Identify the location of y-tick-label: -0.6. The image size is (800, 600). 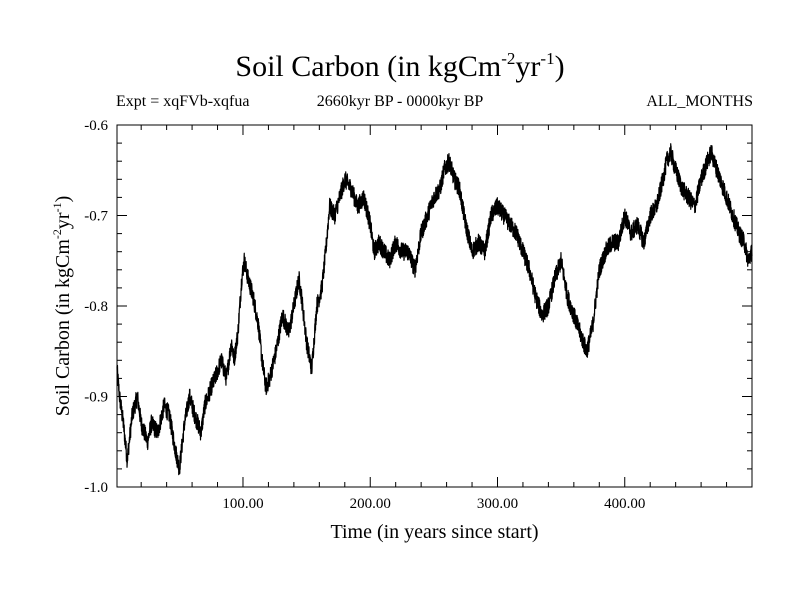
(96, 126).